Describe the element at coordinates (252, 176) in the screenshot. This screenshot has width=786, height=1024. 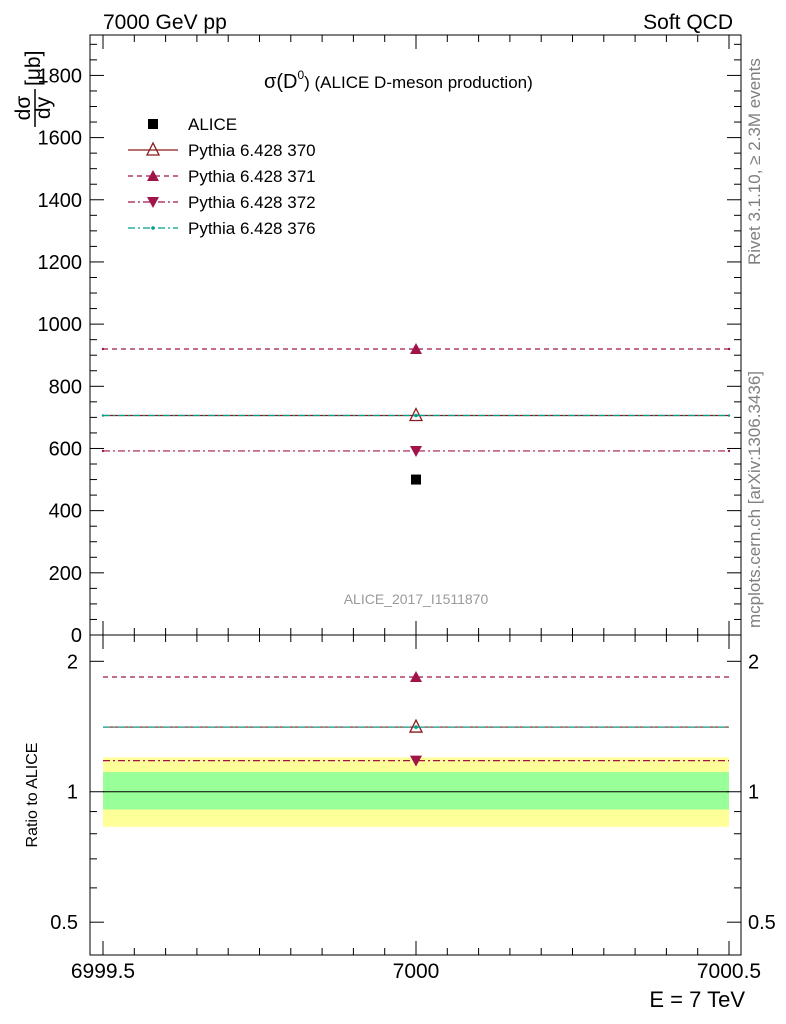
I see `legend-label-pythia-6-428-371: Pythia 6.428 371` at that location.